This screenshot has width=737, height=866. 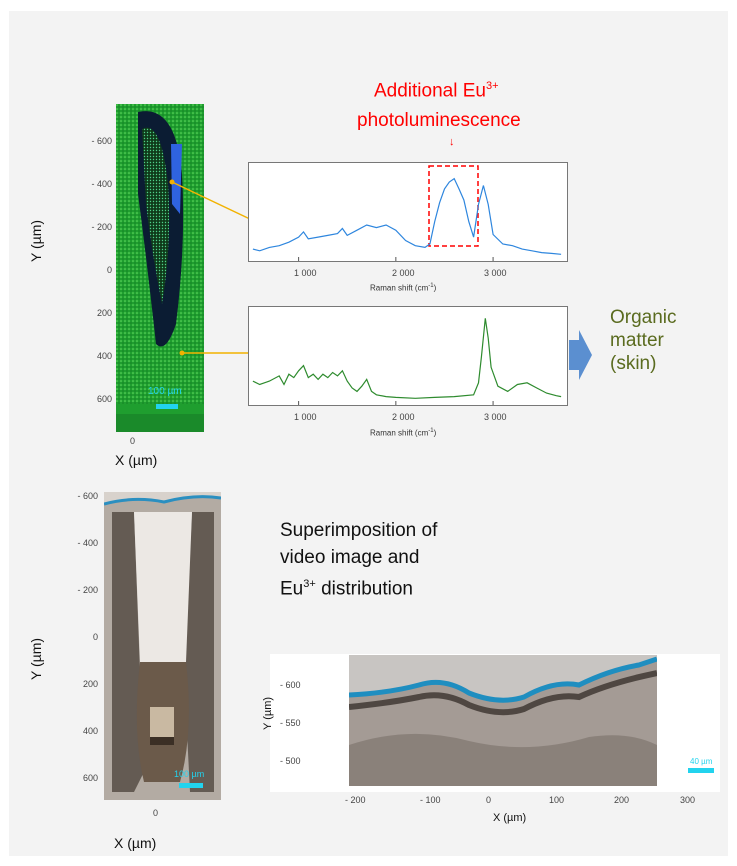 I want to click on spectrum-2-chart, so click(x=408, y=356).